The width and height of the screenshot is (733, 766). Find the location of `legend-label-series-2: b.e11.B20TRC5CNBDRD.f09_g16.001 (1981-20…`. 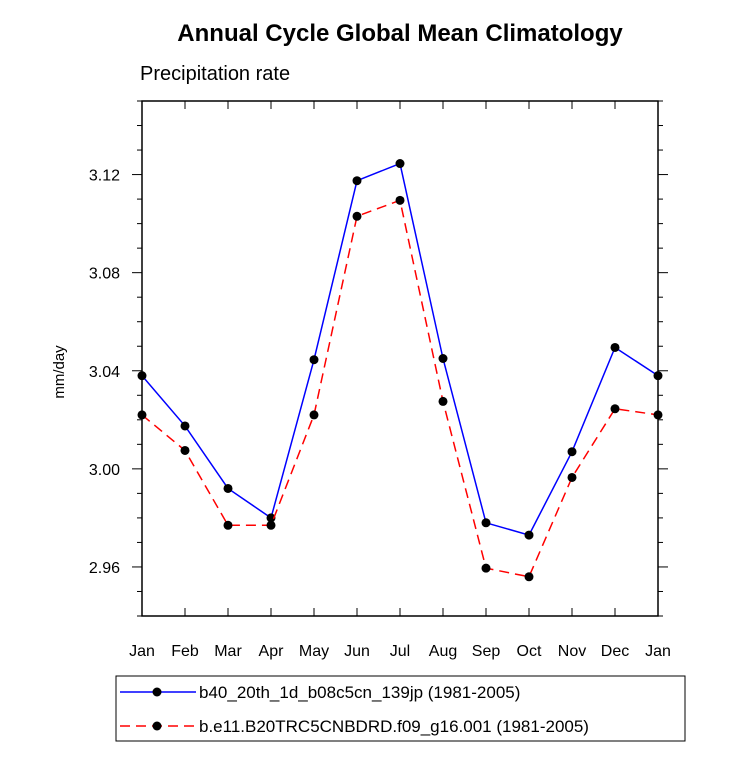

legend-label-series-2: b.e11.B20TRC5CNBDRD.f09_g16.001 (1981-20… is located at coordinates (394, 726).